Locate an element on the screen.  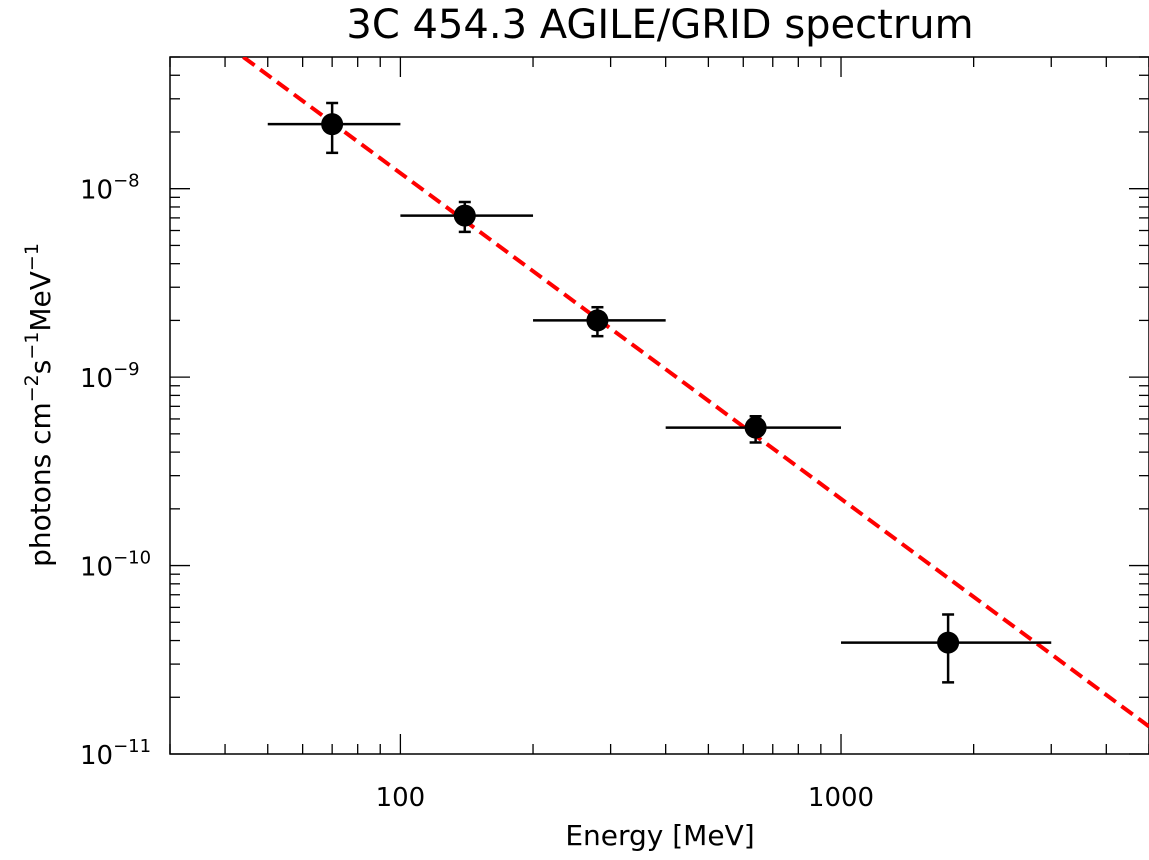
y-tick-label: 10⁻¹⁰ is located at coordinates (115, 565).